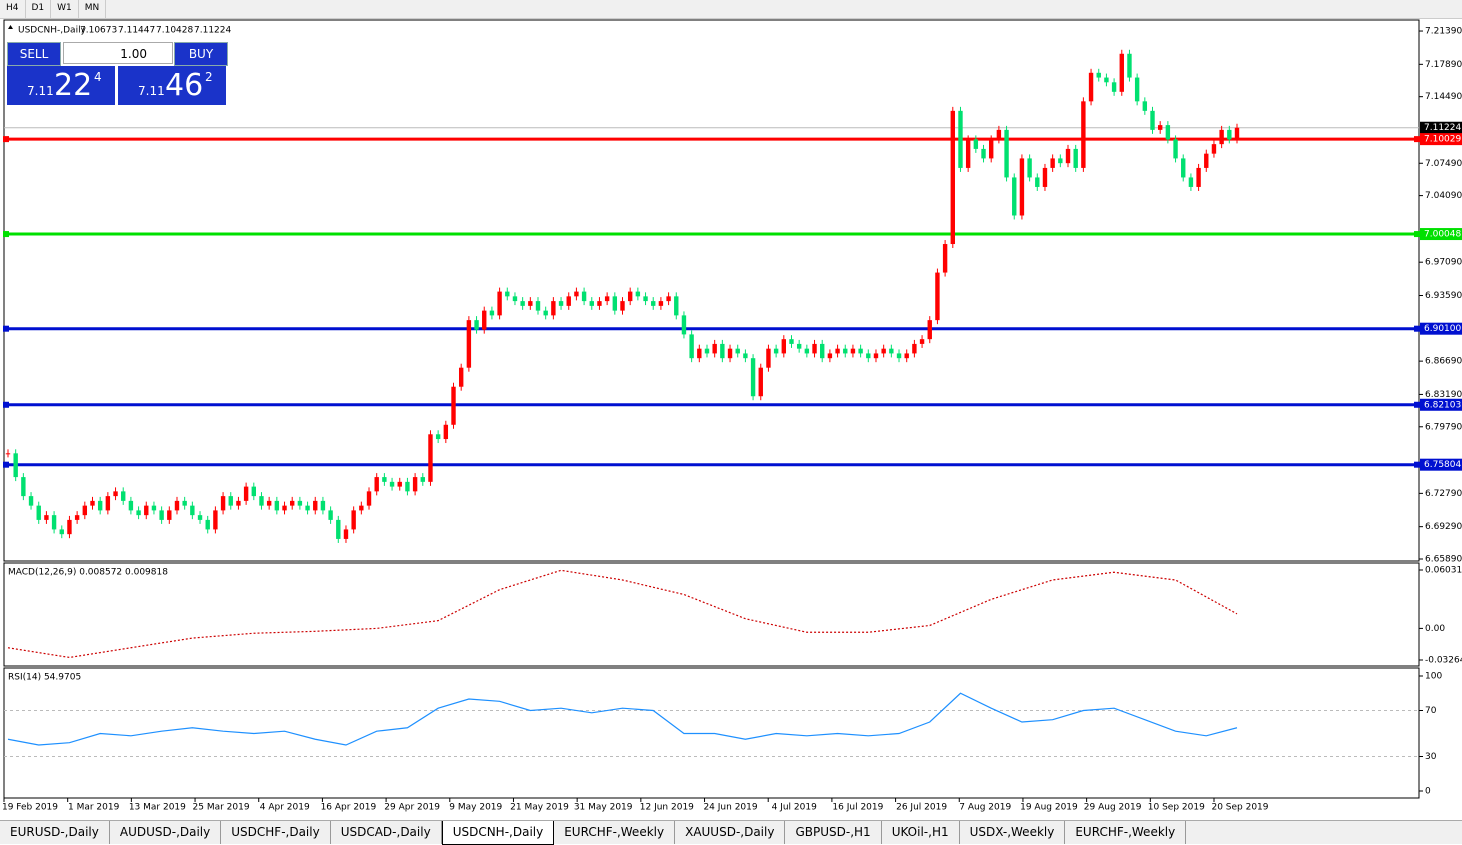 The image size is (1462, 845). What do you see at coordinates (386, 832) in the screenshot?
I see `chart-tab: USDCAD-,Daily` at bounding box center [386, 832].